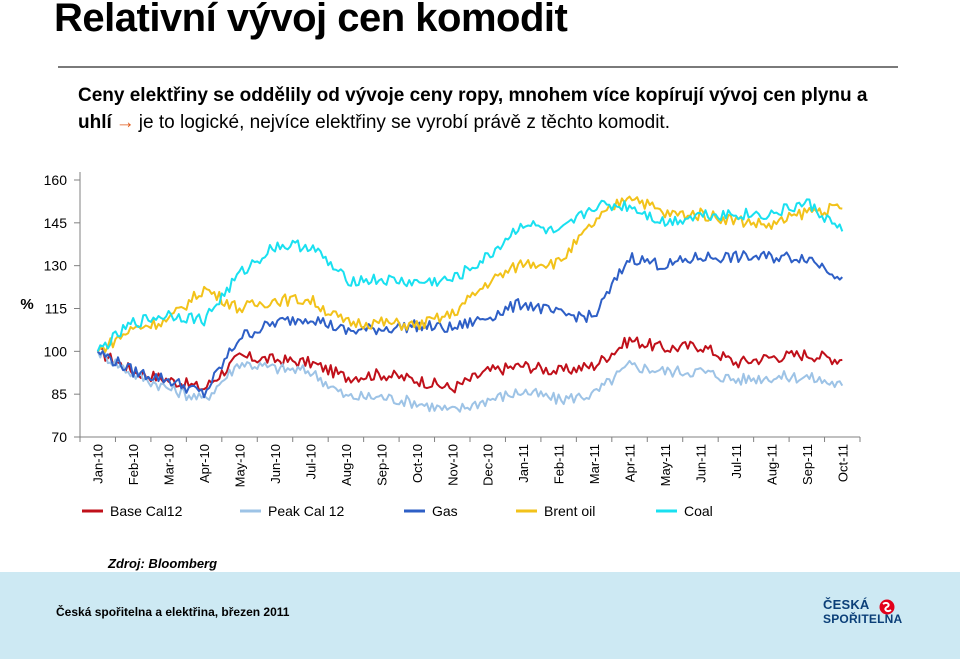 The height and width of the screenshot is (659, 960). Describe the element at coordinates (445, 511) in the screenshot. I see `legend-label: Gas` at that location.